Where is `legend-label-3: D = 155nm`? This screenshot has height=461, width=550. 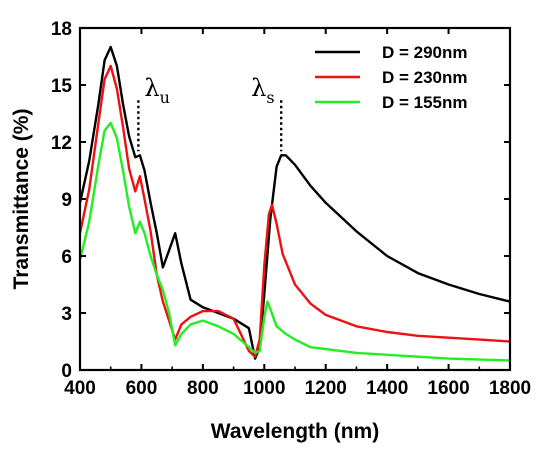 legend-label-3: D = 155nm is located at coordinates (425, 102).